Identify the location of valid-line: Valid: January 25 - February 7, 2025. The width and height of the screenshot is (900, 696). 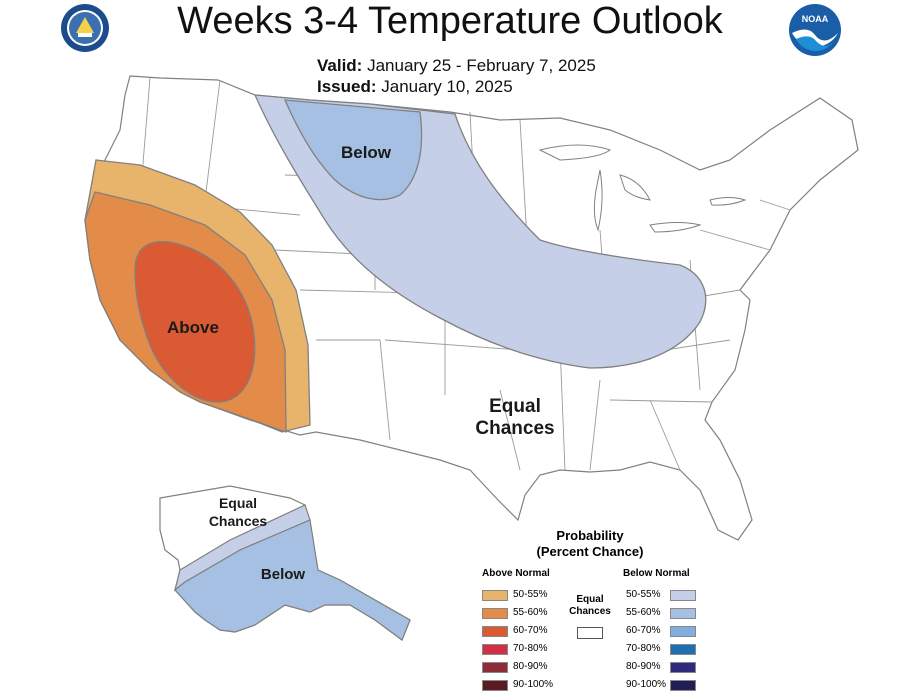
(456, 66).